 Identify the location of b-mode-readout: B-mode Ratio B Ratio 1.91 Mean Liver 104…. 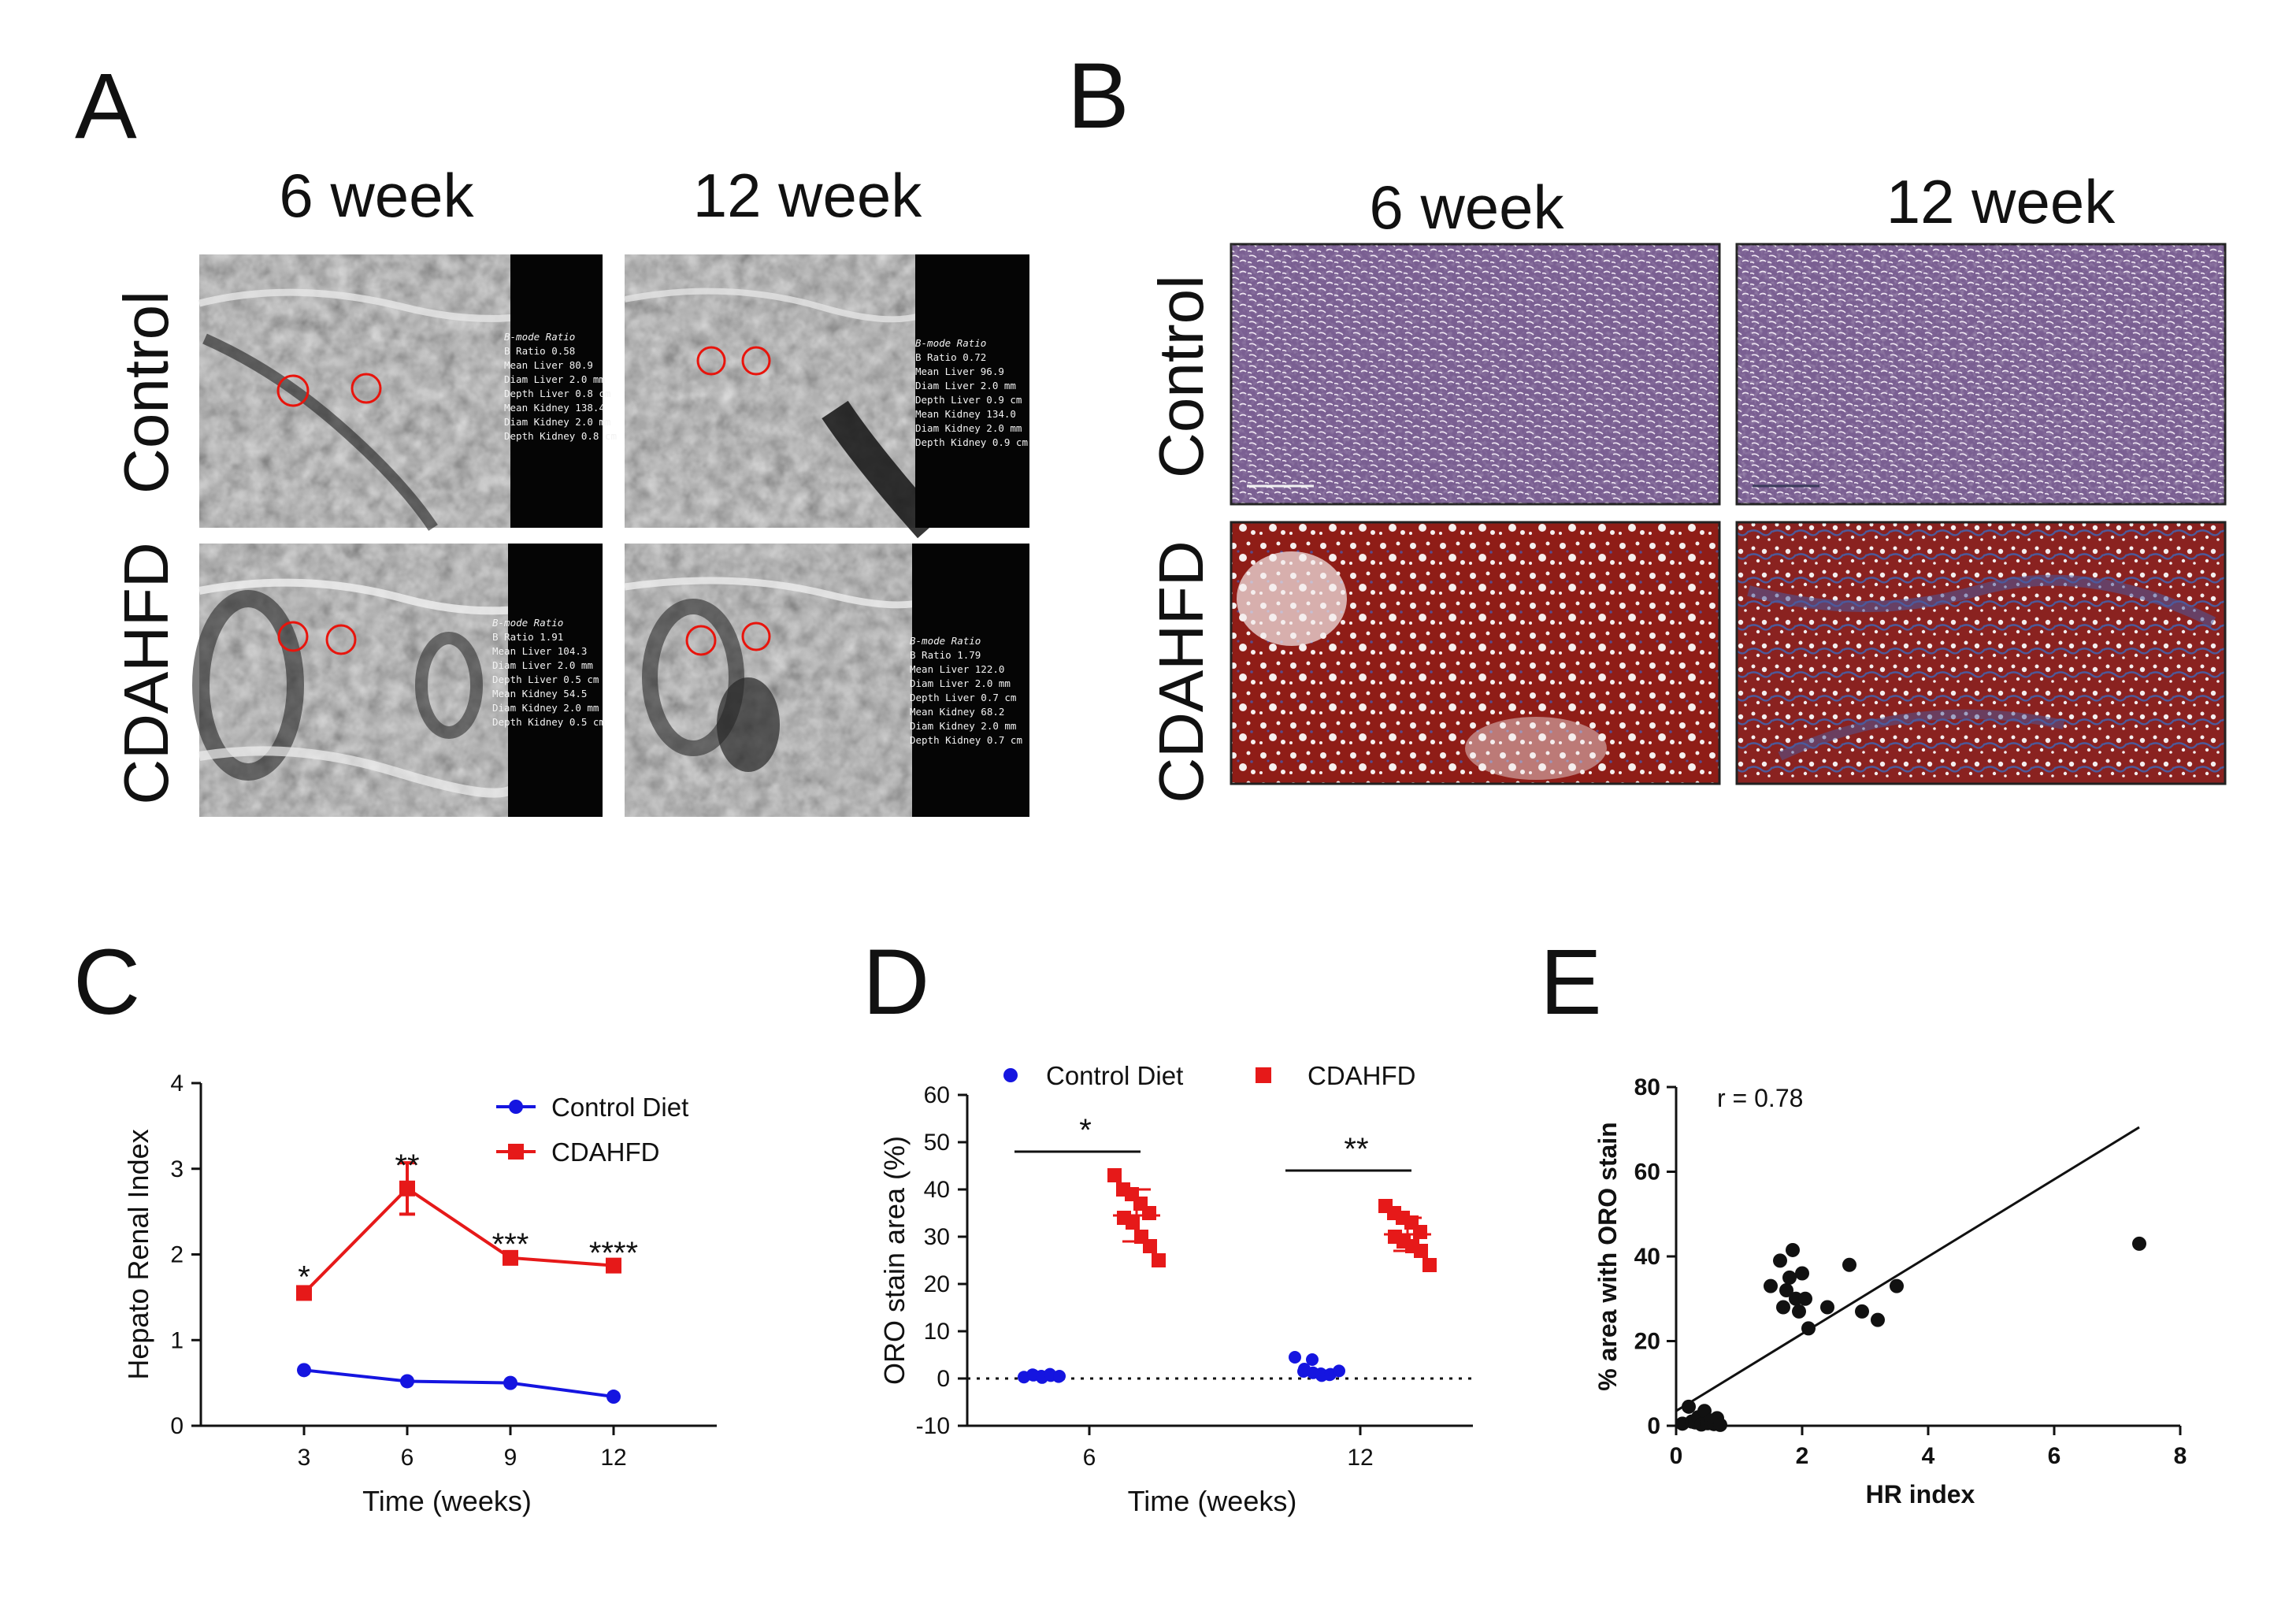
(548, 672).